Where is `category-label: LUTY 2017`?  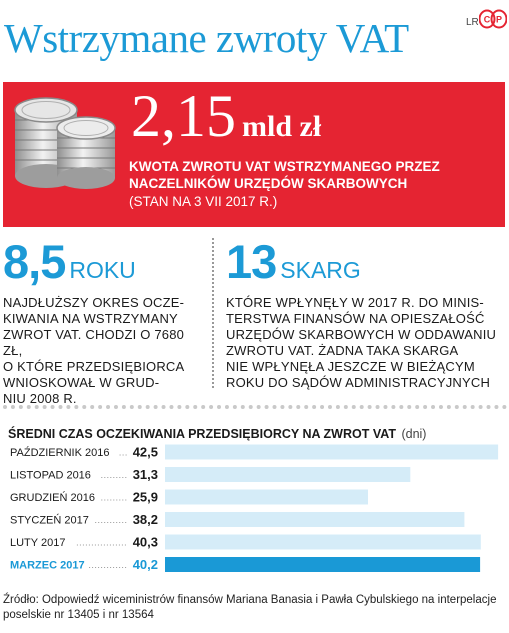 category-label: LUTY 2017 is located at coordinates (37, 543).